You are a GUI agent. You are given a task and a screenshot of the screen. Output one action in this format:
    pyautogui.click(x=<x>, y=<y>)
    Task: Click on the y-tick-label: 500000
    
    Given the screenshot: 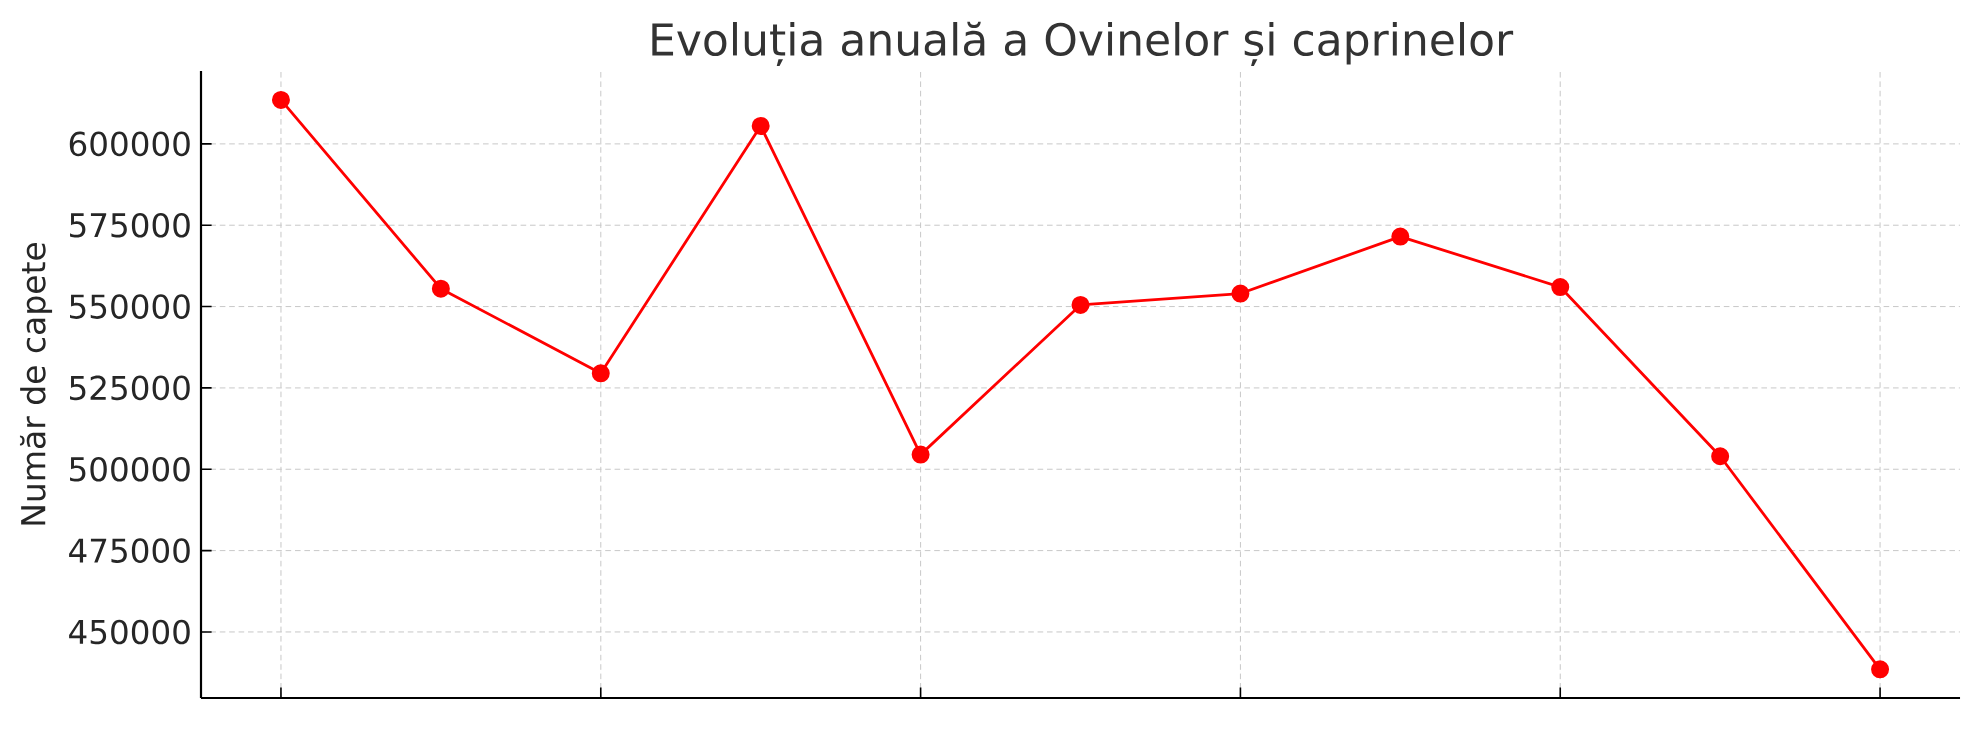 What is the action you would take?
    pyautogui.click(x=130, y=469)
    